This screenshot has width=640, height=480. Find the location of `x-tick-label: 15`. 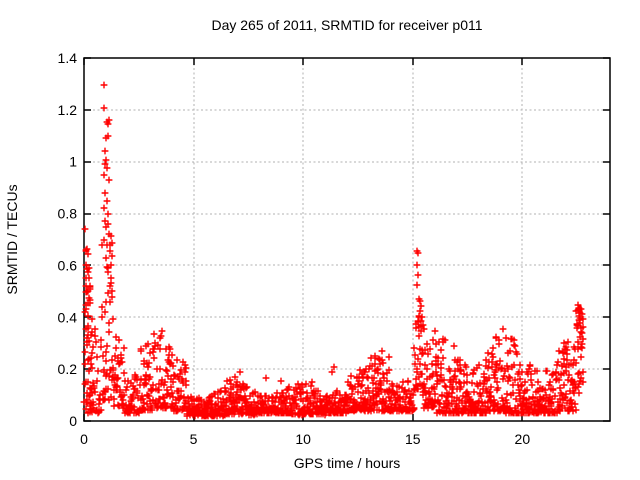

x-tick-label: 15 is located at coordinates (413, 439).